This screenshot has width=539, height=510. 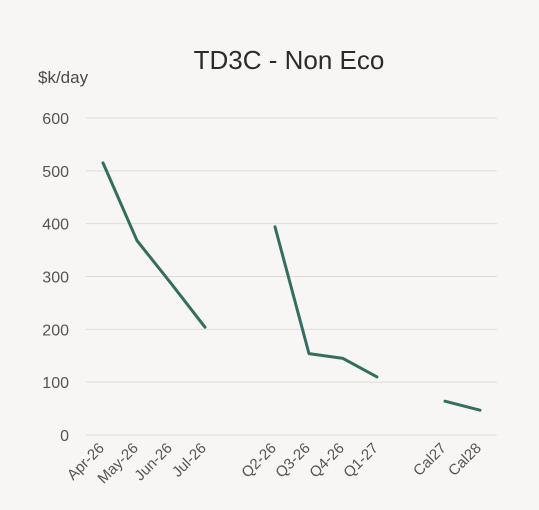 What do you see at coordinates (153, 462) in the screenshot?
I see `x-tick-label: Jun-26` at bounding box center [153, 462].